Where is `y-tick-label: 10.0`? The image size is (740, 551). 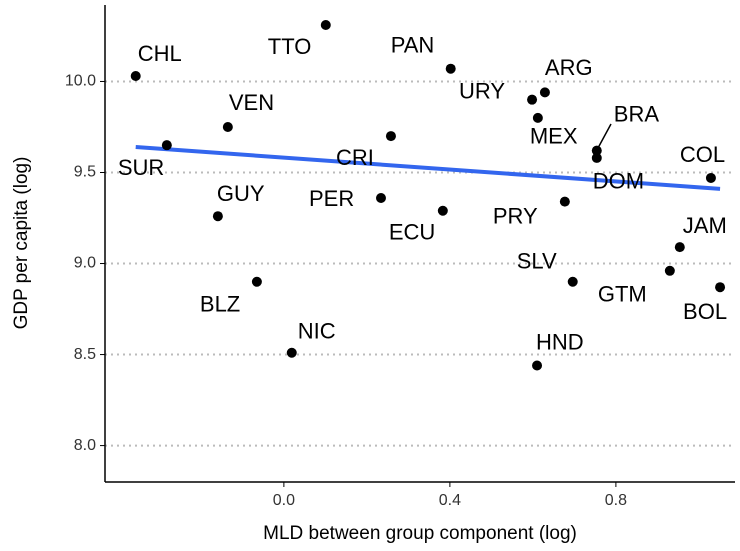
y-tick-label: 10.0 is located at coordinates (80, 81).